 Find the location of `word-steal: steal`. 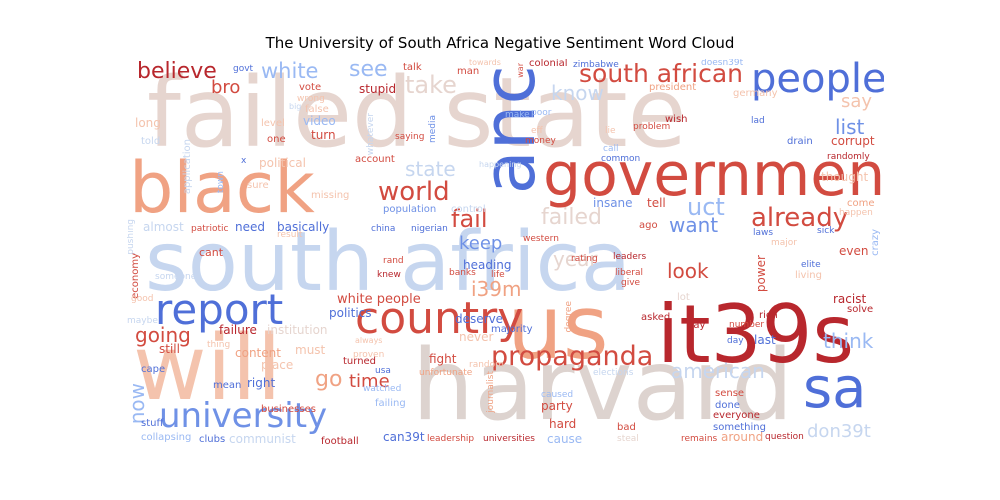

word-steal: steal is located at coordinates (628, 439).